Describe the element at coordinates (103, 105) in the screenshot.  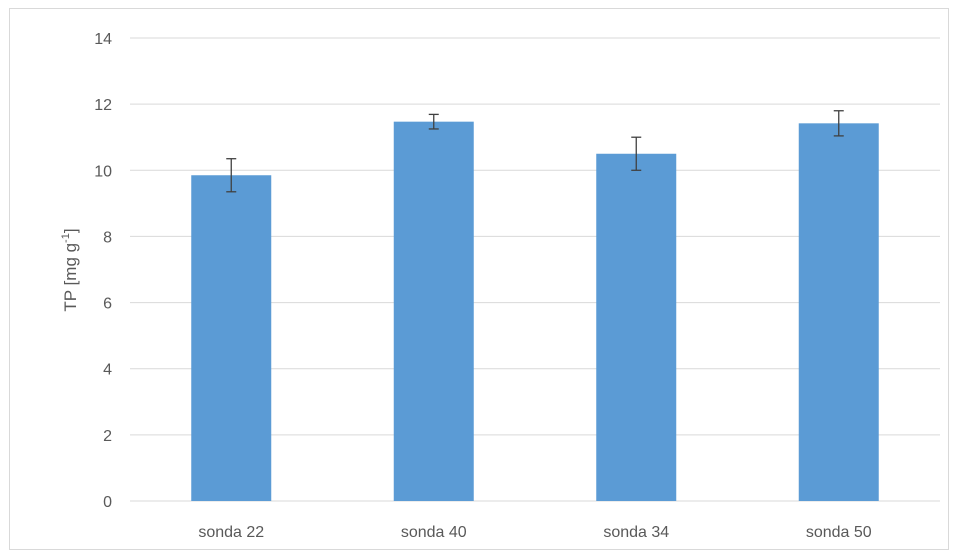
I see `y-tick-label: 12` at that location.